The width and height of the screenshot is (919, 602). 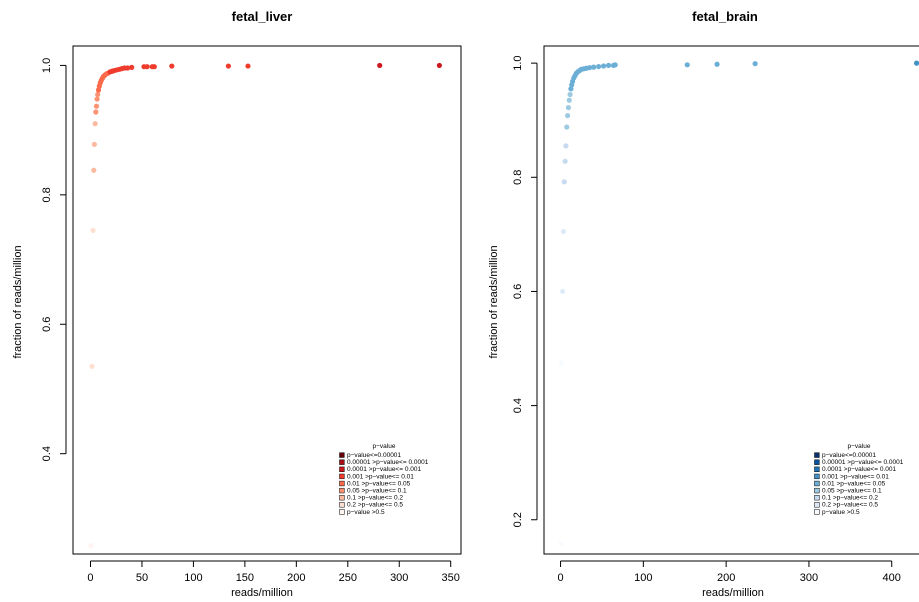 What do you see at coordinates (518, 62) in the screenshot?
I see `fetal-brain-y-tick-label: 1.0` at bounding box center [518, 62].